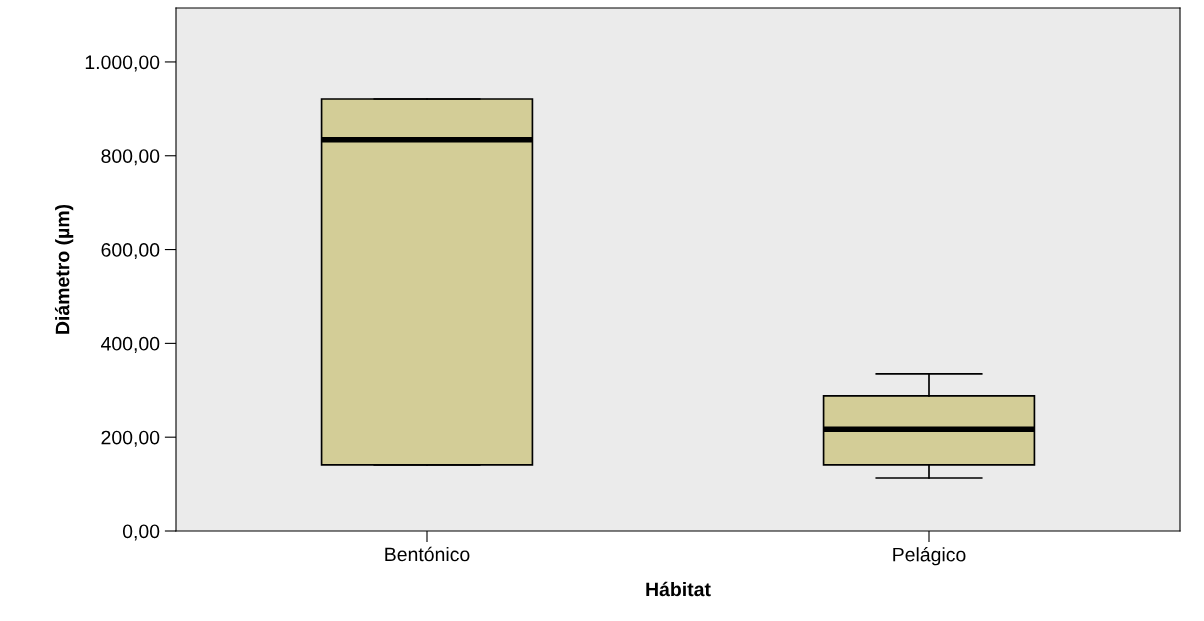  I want to click on y-tick-label: 800,00, so click(130, 157).